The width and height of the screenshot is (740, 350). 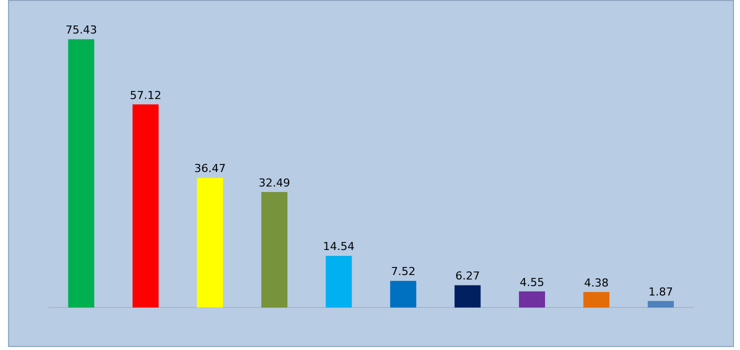 I want to click on data-label: 75.43, so click(x=81, y=30).